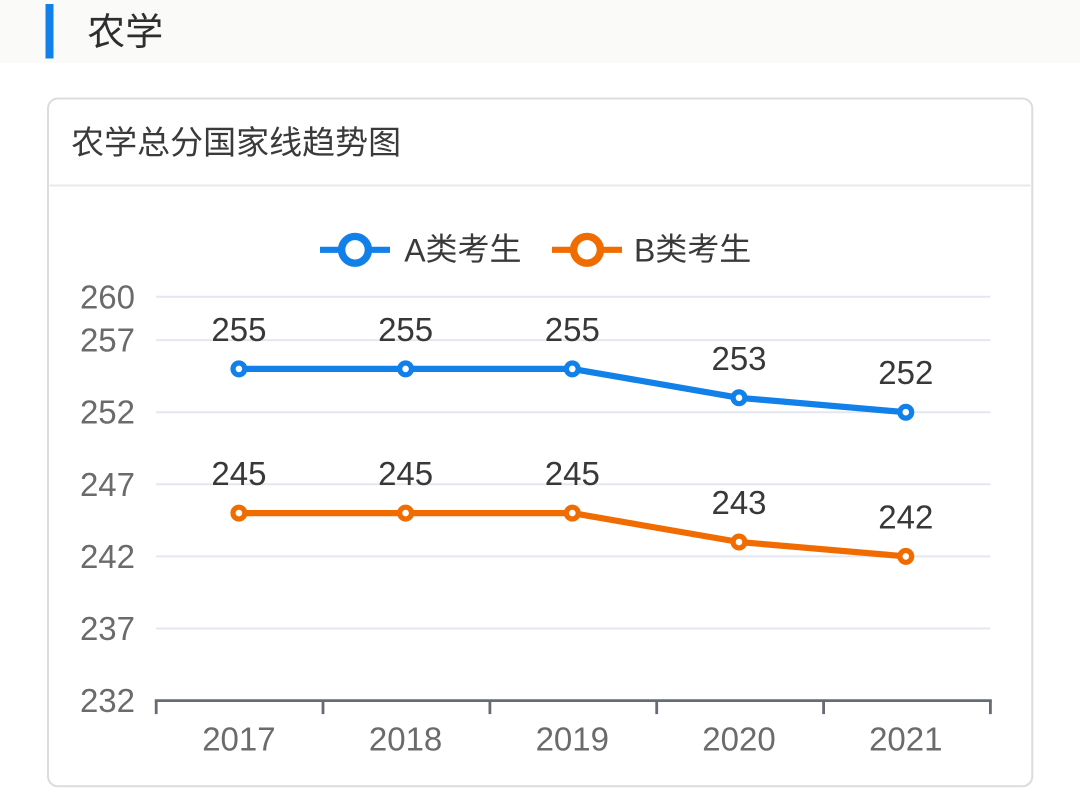 This screenshot has height=799, width=1080. Describe the element at coordinates (238, 738) in the screenshot. I see `svg-text: 2017` at that location.